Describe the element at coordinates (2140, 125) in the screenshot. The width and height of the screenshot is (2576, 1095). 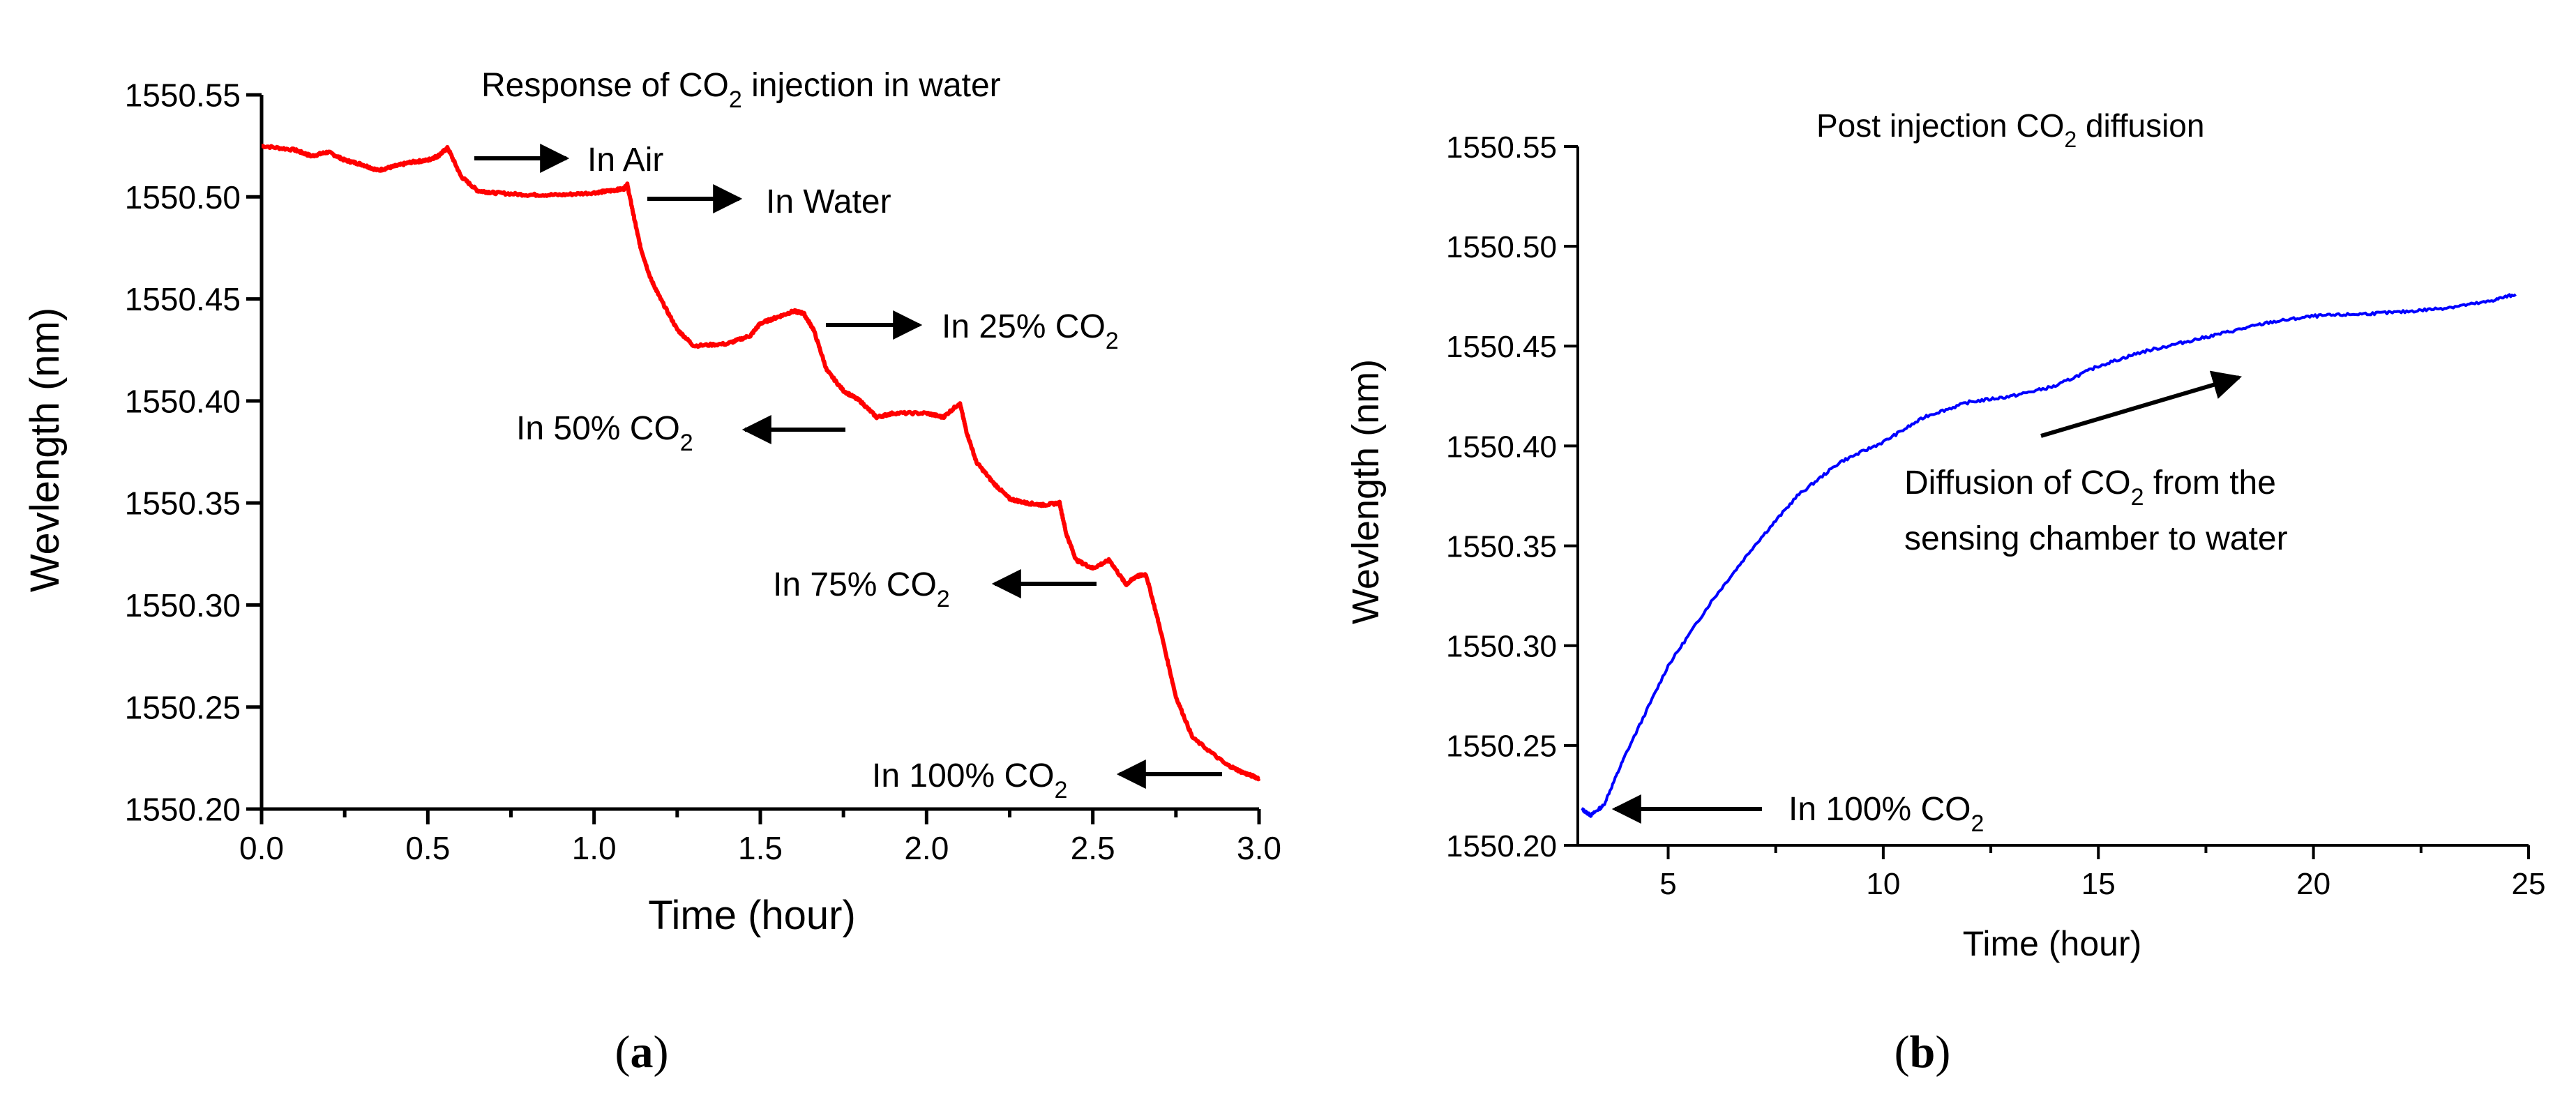
I see `panel-b-title-part: diffusion` at that location.